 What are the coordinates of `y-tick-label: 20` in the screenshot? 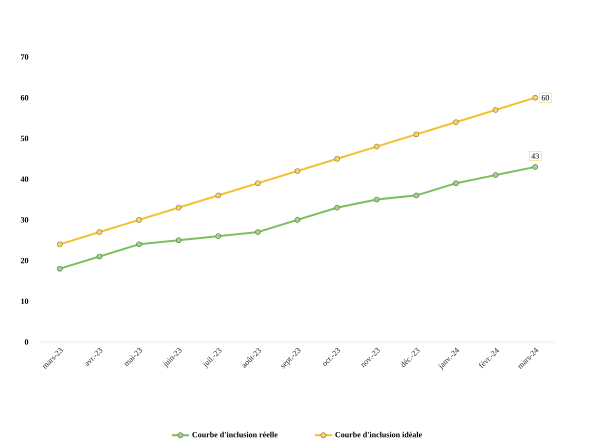 It's located at (24, 261).